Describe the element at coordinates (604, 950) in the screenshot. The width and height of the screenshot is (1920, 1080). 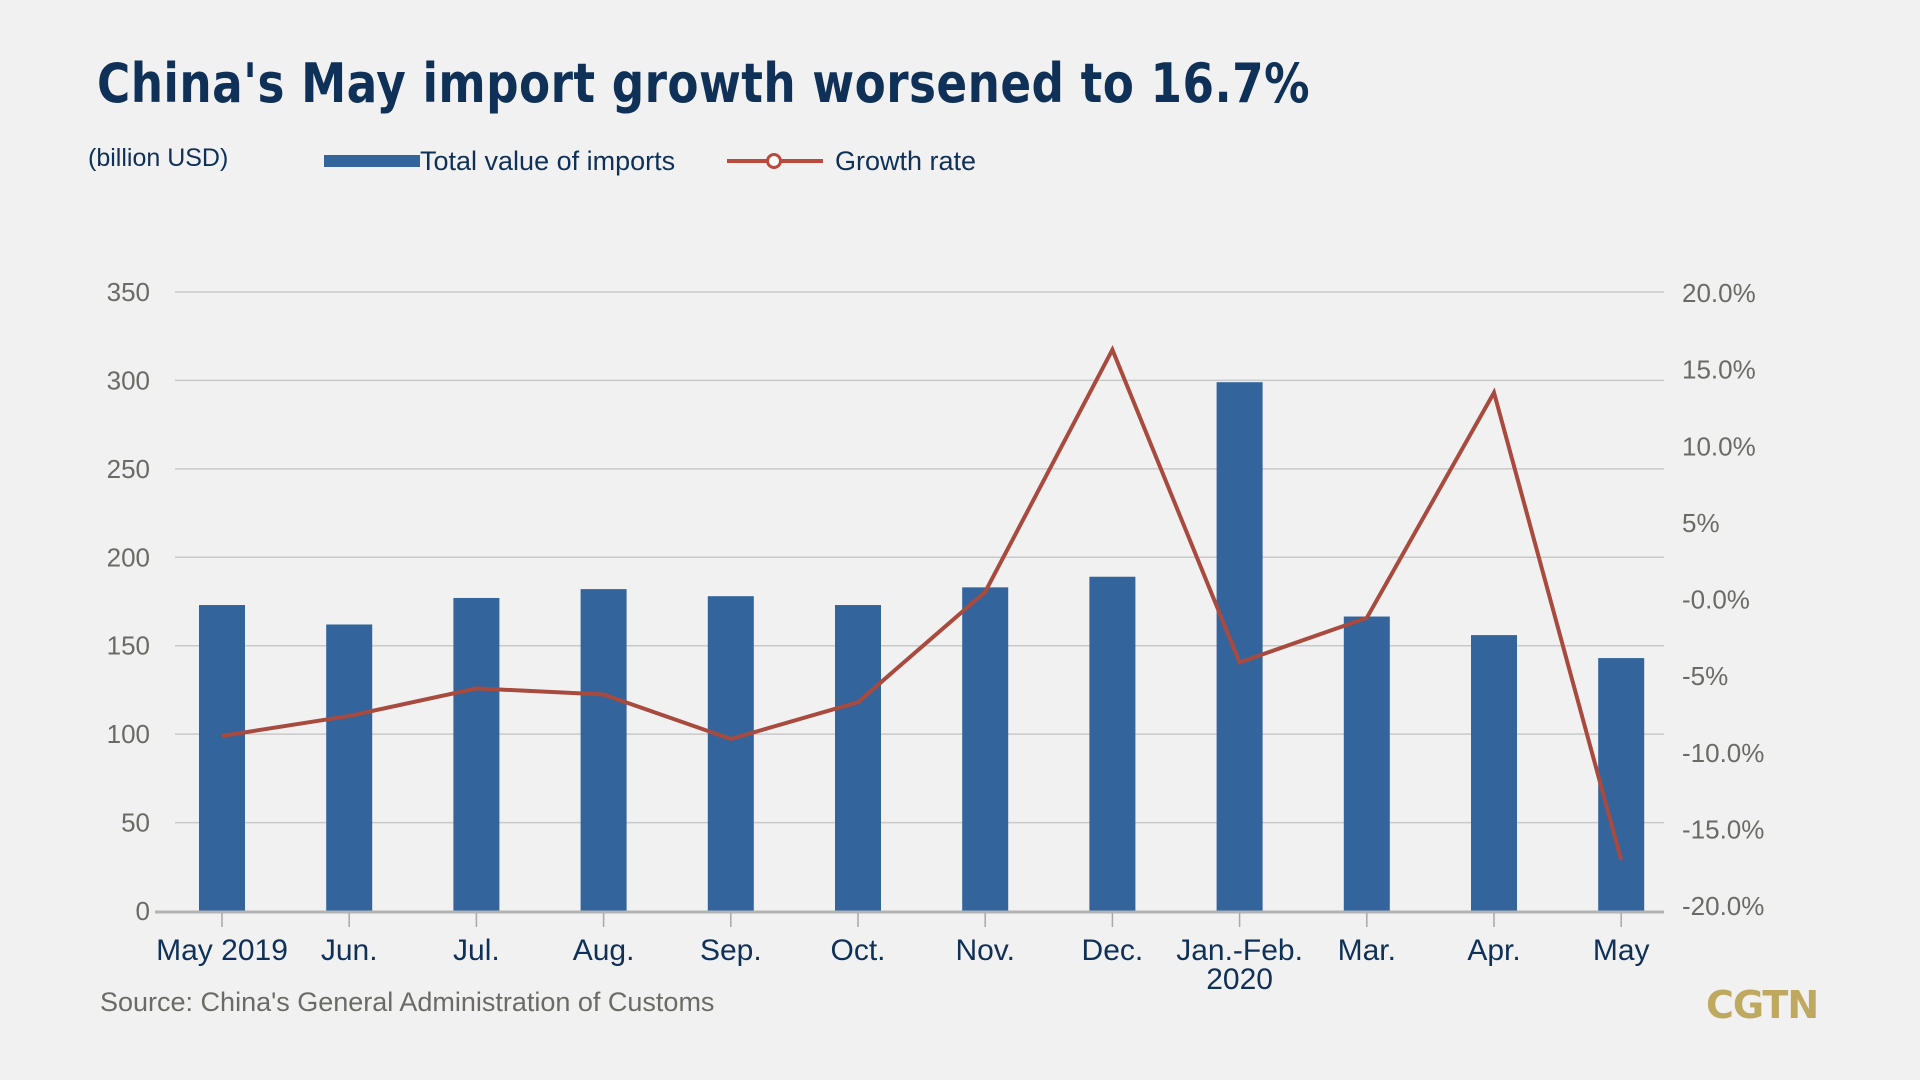
I see `x-category-label: Aug.` at that location.